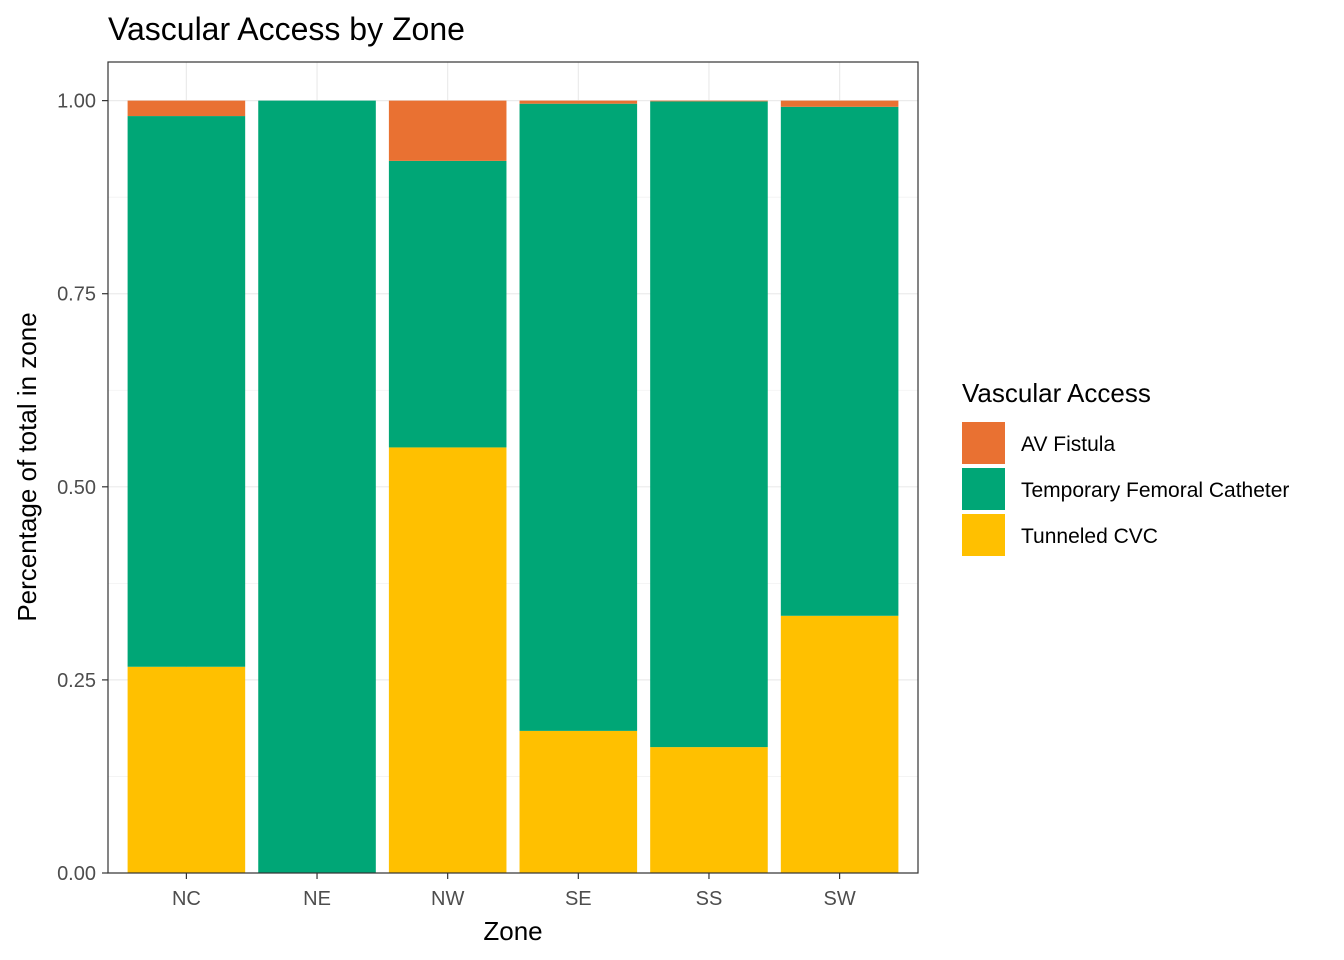 The height and width of the screenshot is (960, 1344). What do you see at coordinates (839, 103) in the screenshot?
I see `bar-sw-av-fistula` at bounding box center [839, 103].